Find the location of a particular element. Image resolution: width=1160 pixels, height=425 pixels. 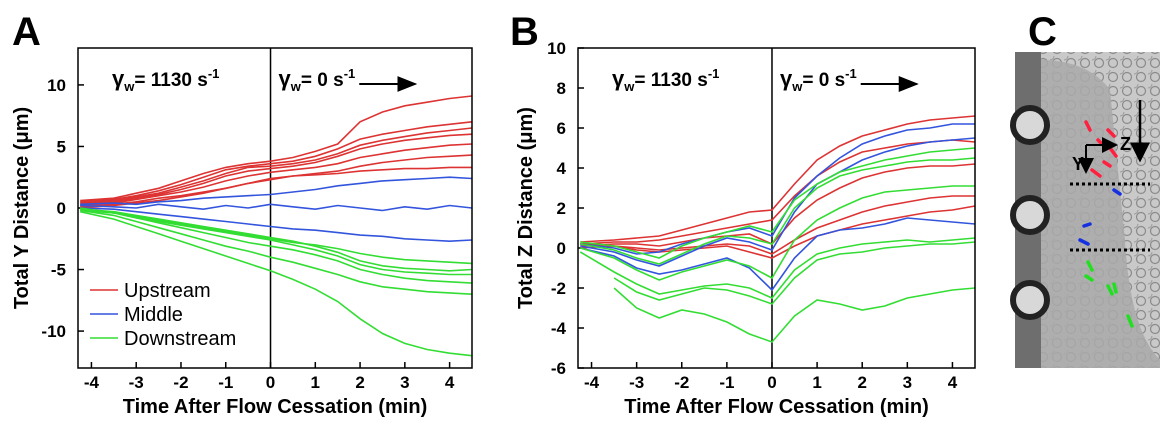

y-tick-label: 6 is located at coordinates (561, 128).